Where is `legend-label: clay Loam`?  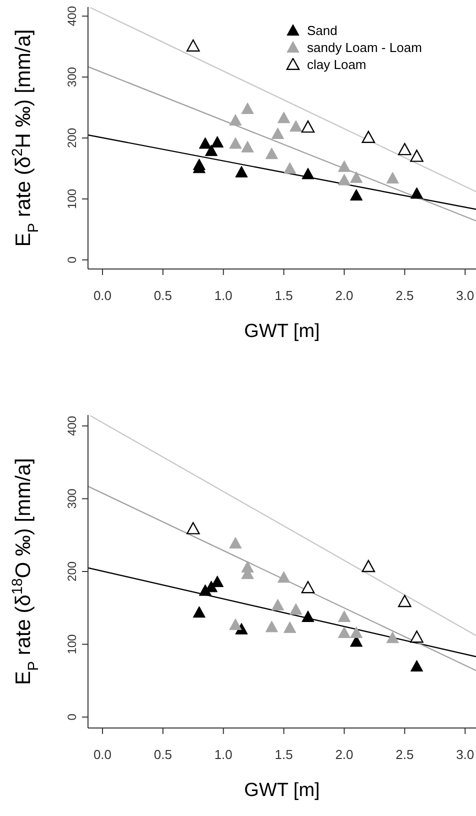
legend-label: clay Loam is located at coordinates (336, 64).